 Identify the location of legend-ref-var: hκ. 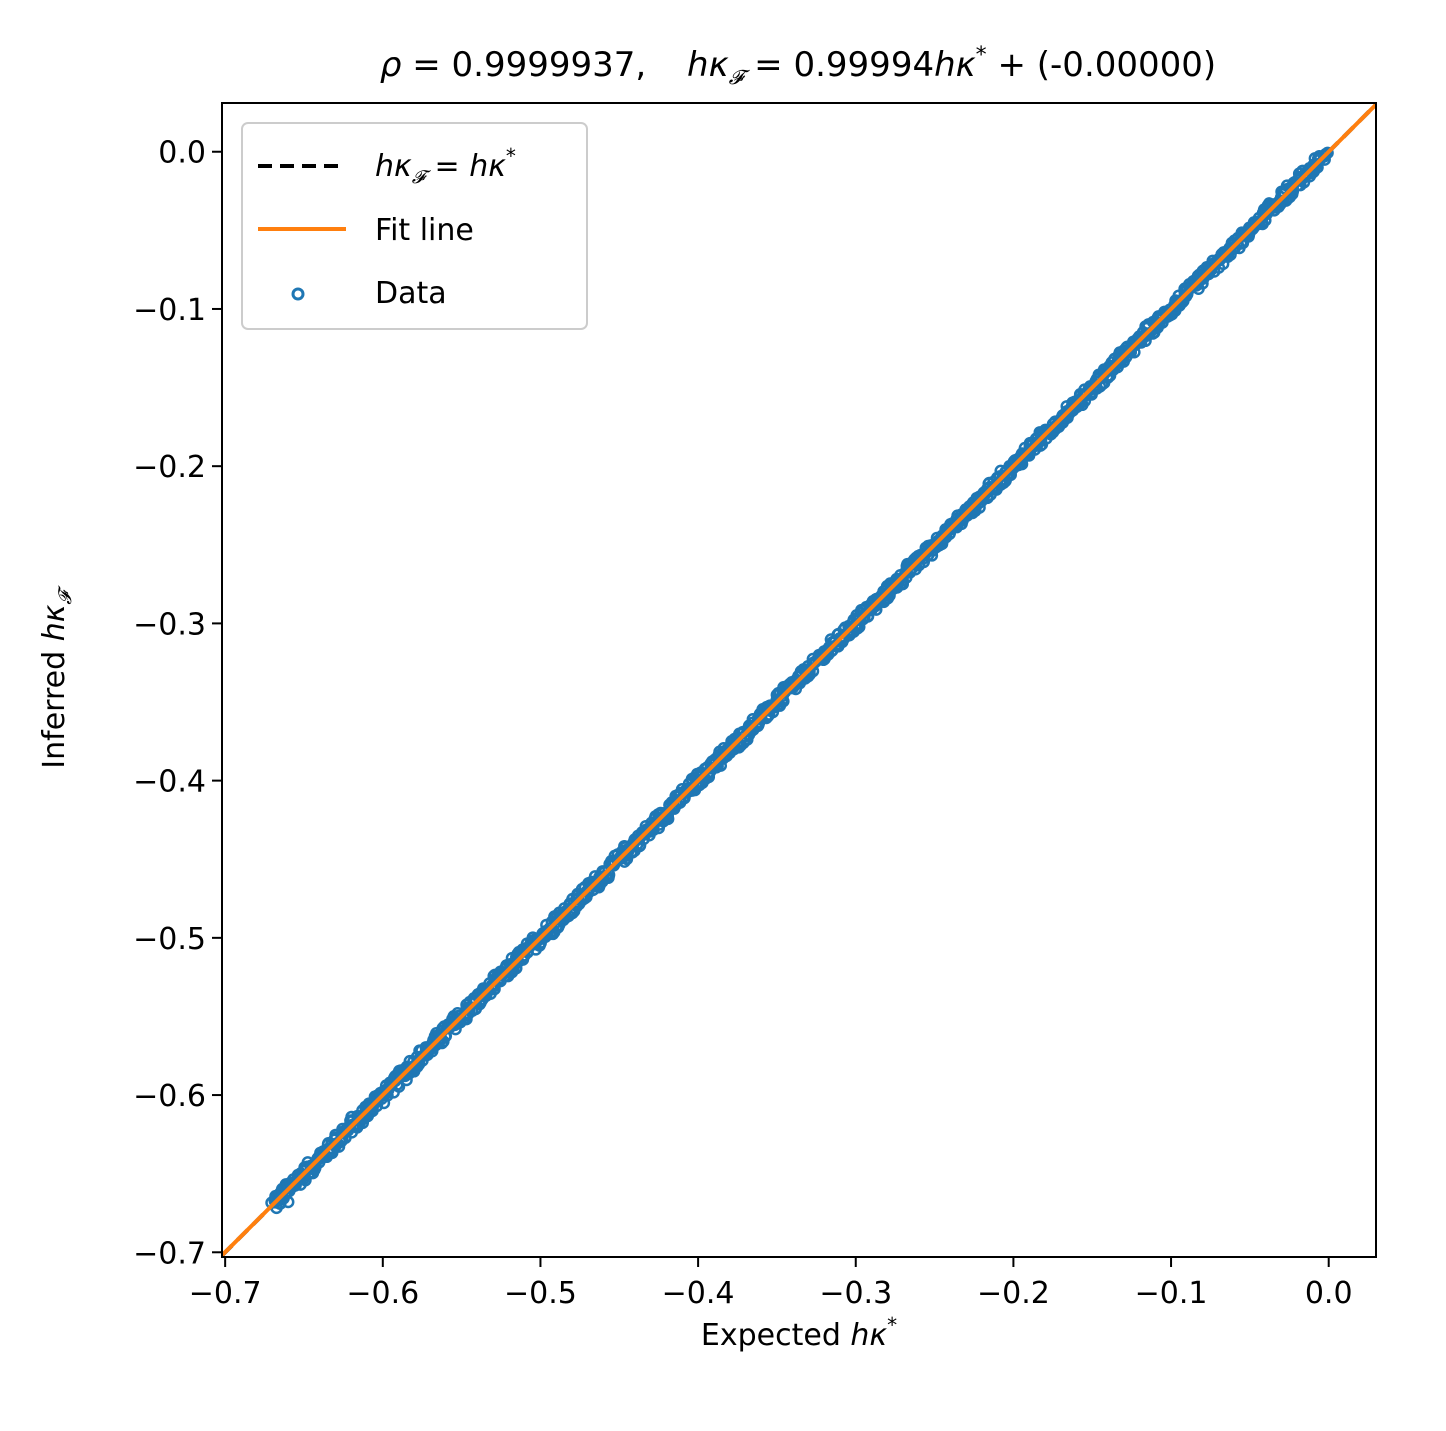
(393, 166).